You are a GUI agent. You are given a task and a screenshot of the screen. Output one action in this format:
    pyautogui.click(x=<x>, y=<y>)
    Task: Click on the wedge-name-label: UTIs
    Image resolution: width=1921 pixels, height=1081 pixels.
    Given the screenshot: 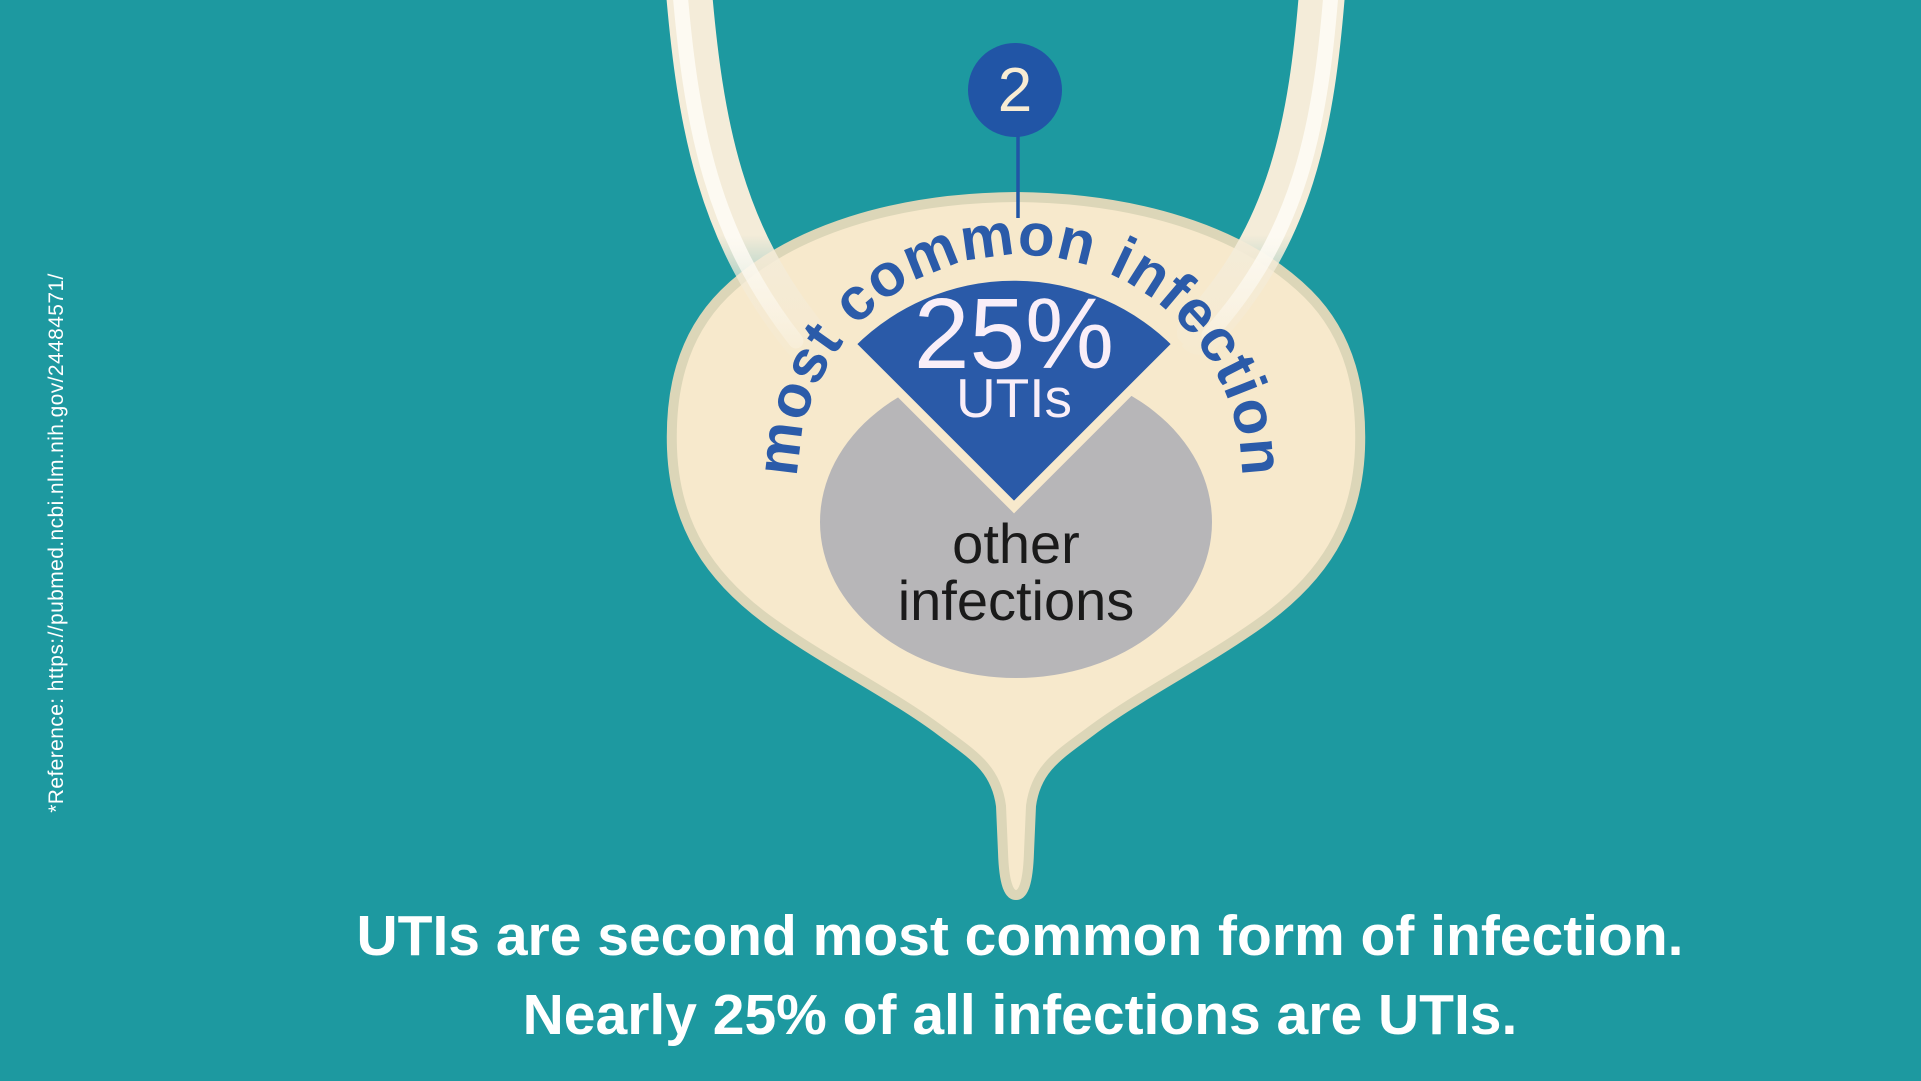 What is the action you would take?
    pyautogui.click(x=1014, y=398)
    